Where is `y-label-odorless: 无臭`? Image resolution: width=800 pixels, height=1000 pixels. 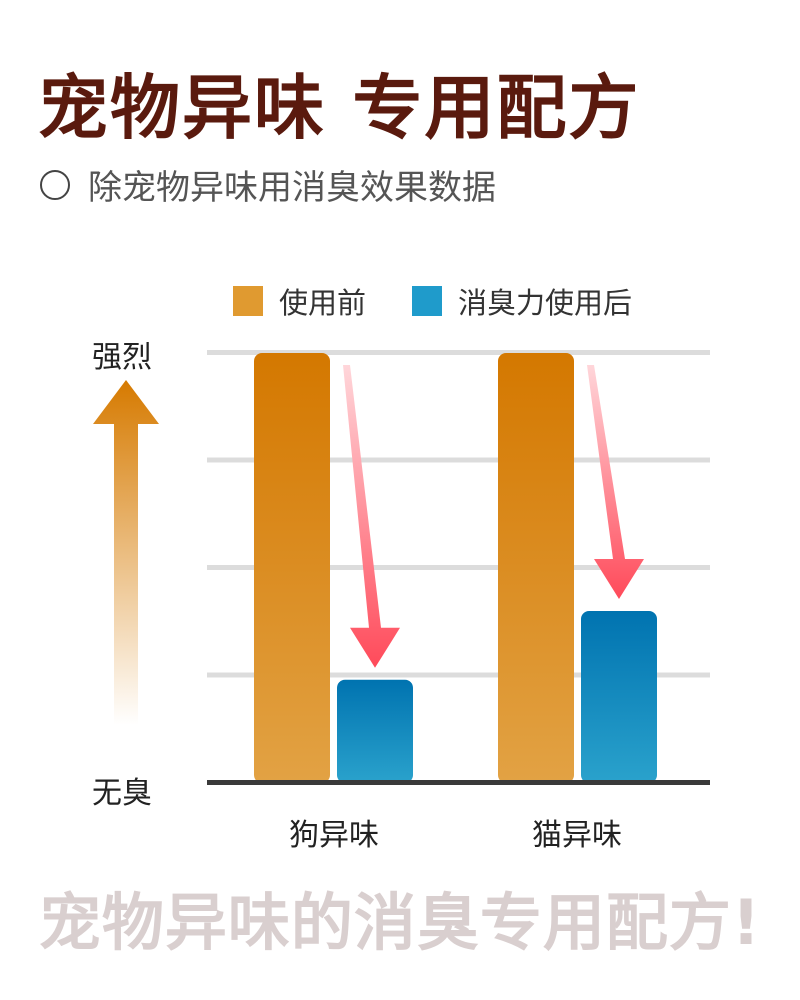
y-label-odorless: 无臭 is located at coordinates (122, 793).